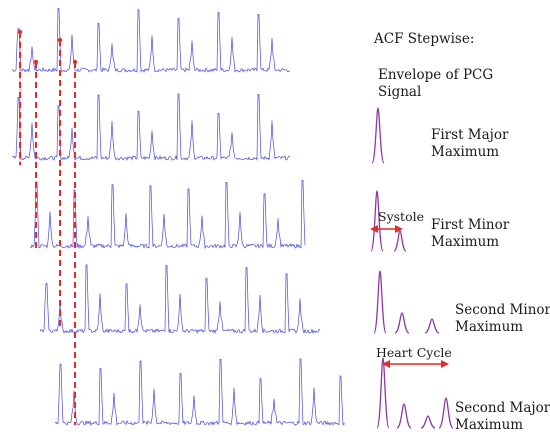 The height and width of the screenshot is (445, 550). I want to click on peak-markers, so click(47, 227).